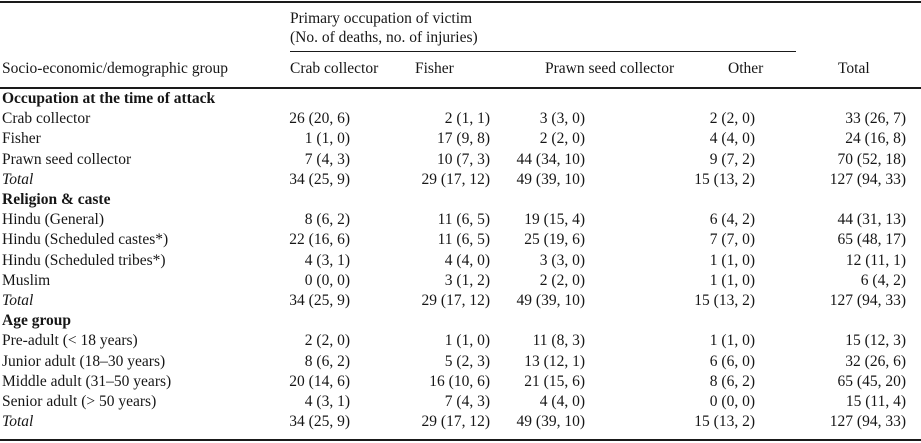 The image size is (921, 443). I want to click on cell-value: 13 (12, 1), so click(554, 361).